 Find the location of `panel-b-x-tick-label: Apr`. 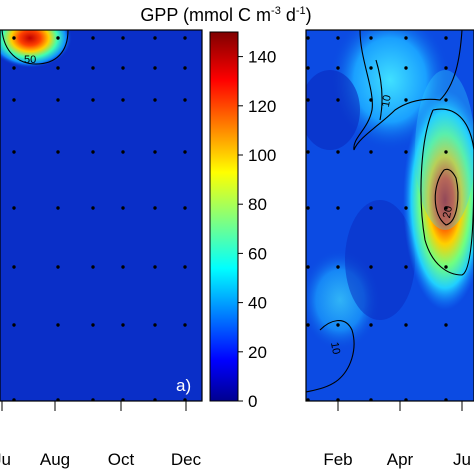

panel-b-x-tick-label: Apr is located at coordinates (400, 459).